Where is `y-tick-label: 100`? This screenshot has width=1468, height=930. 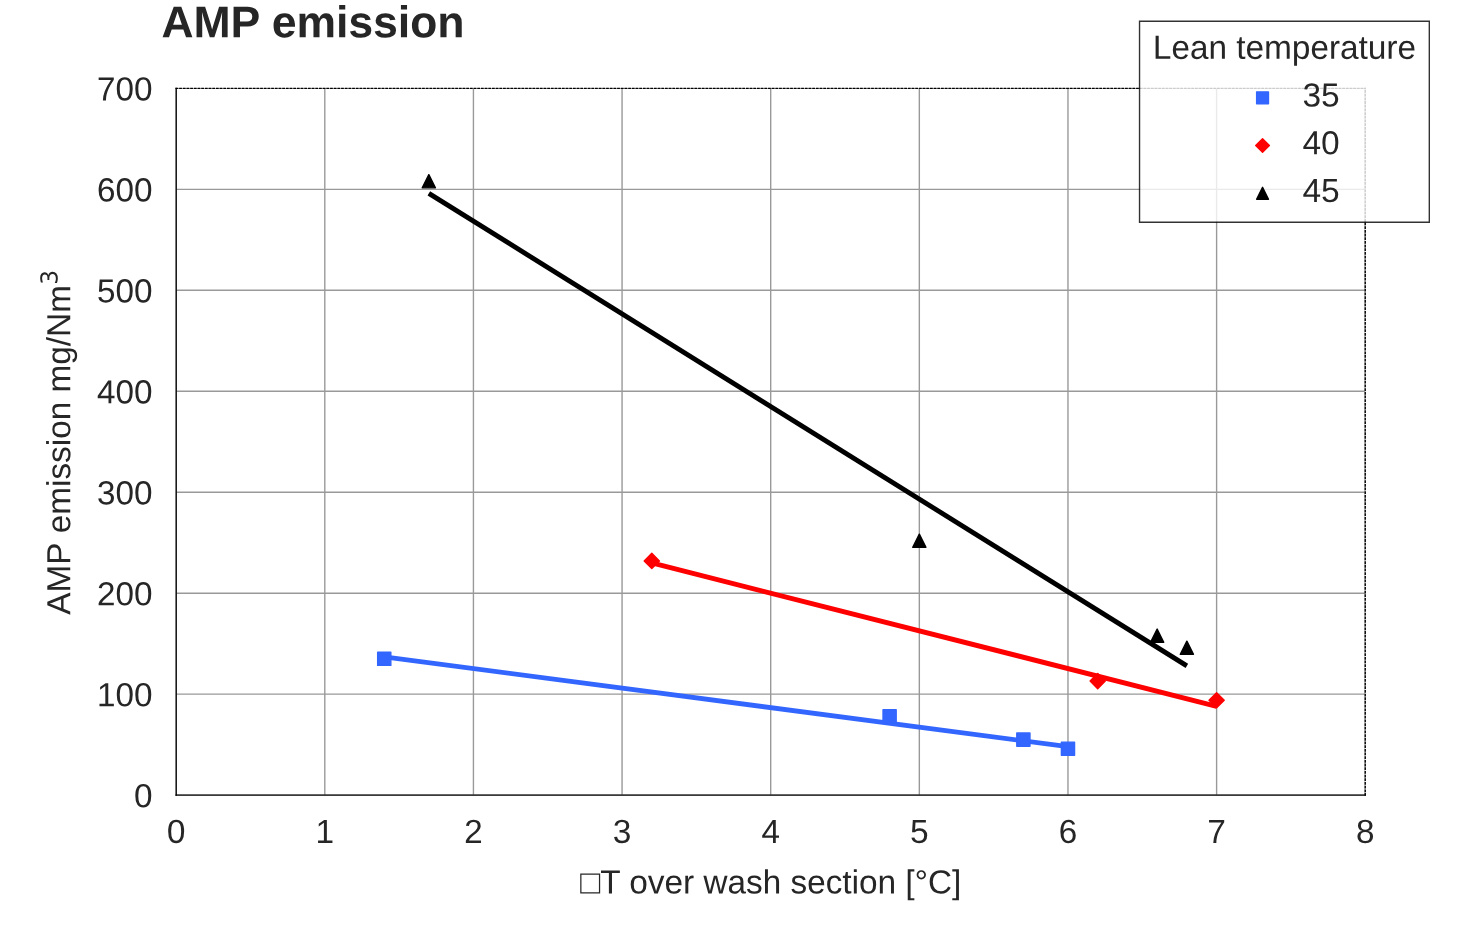
y-tick-label: 100 is located at coordinates (125, 694).